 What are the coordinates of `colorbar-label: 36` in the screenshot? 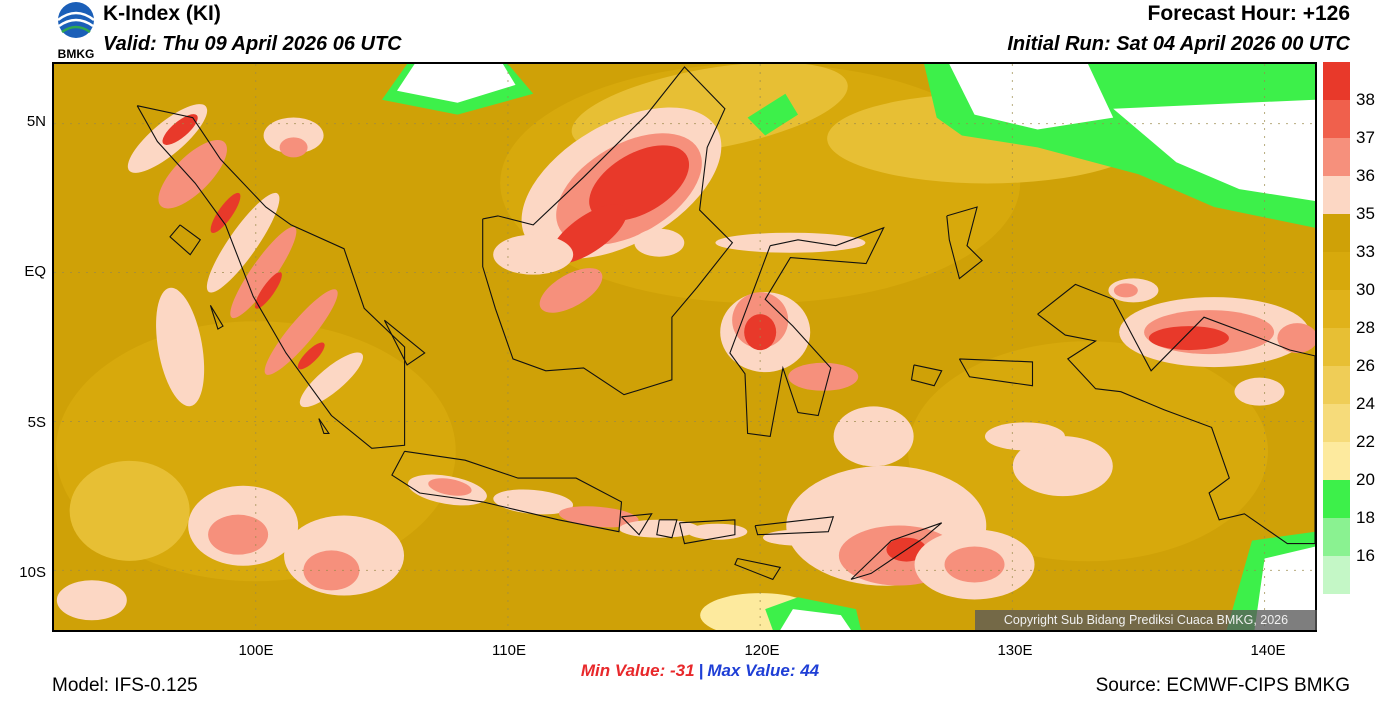 It's located at (1365, 175).